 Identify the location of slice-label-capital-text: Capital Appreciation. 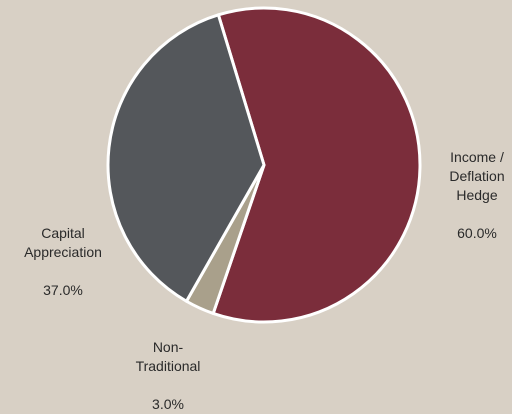
(63, 242).